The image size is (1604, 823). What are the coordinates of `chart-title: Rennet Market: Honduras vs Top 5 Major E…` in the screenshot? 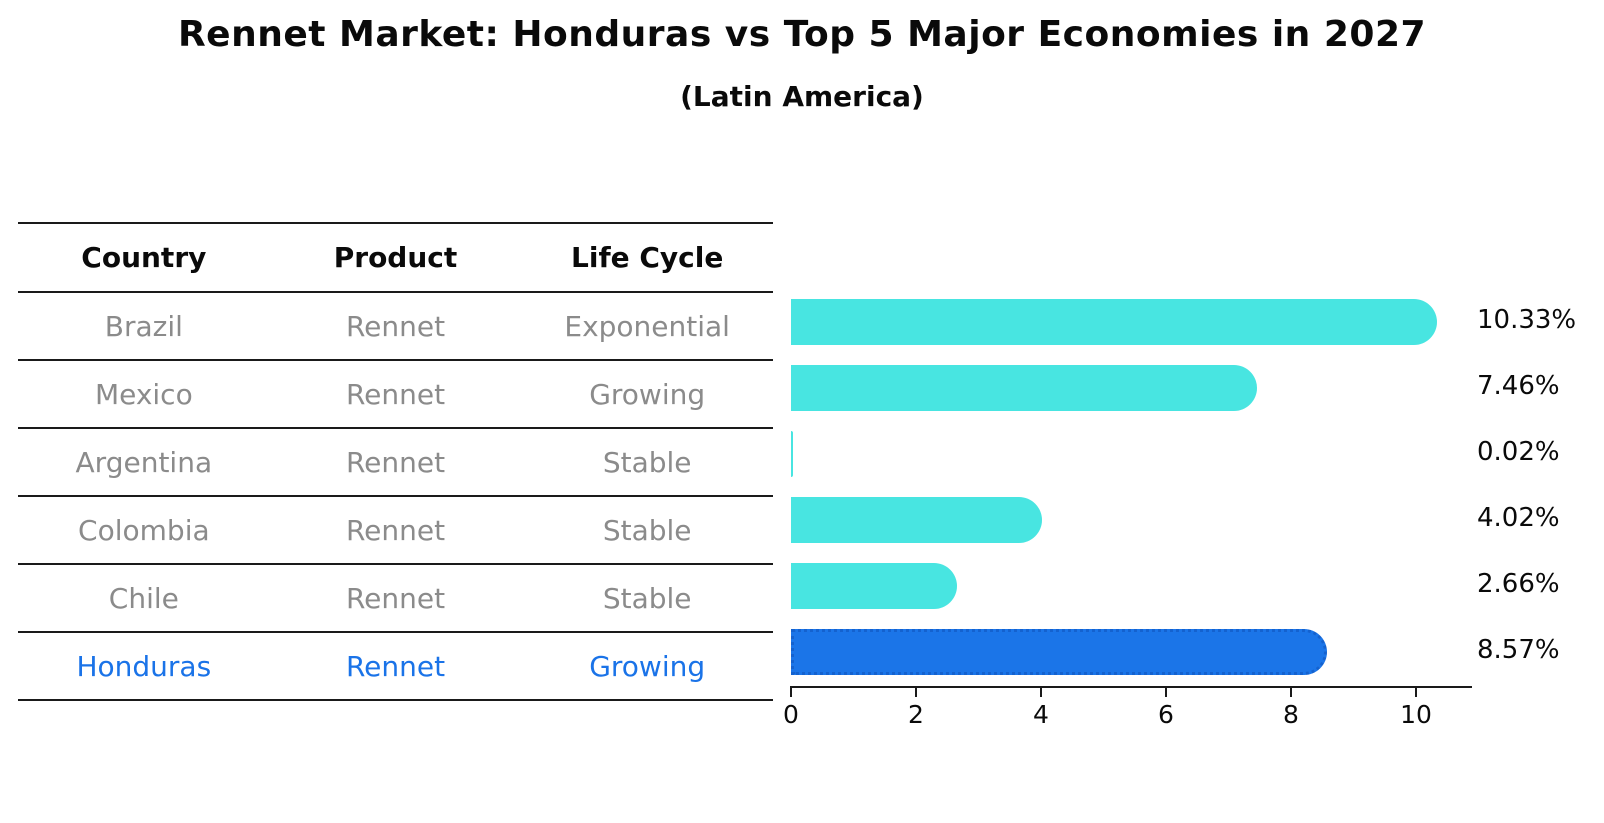 It's located at (802, 34).